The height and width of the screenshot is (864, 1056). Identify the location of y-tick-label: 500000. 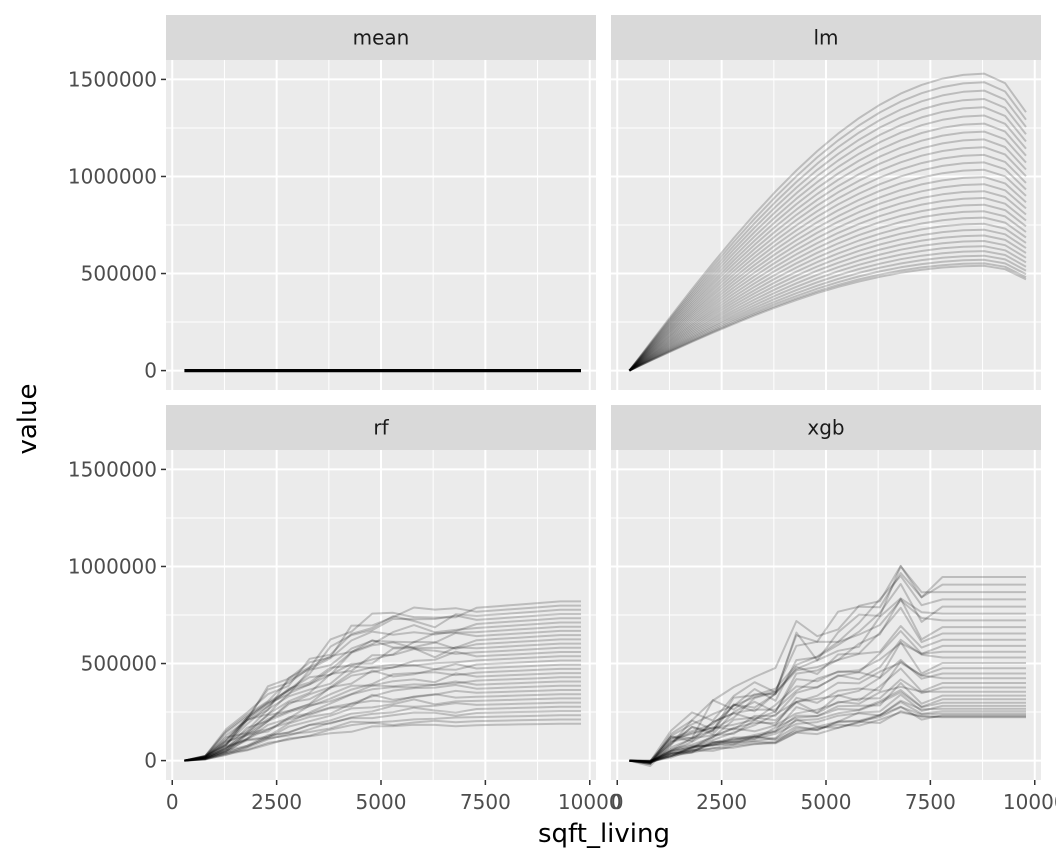
(119, 664).